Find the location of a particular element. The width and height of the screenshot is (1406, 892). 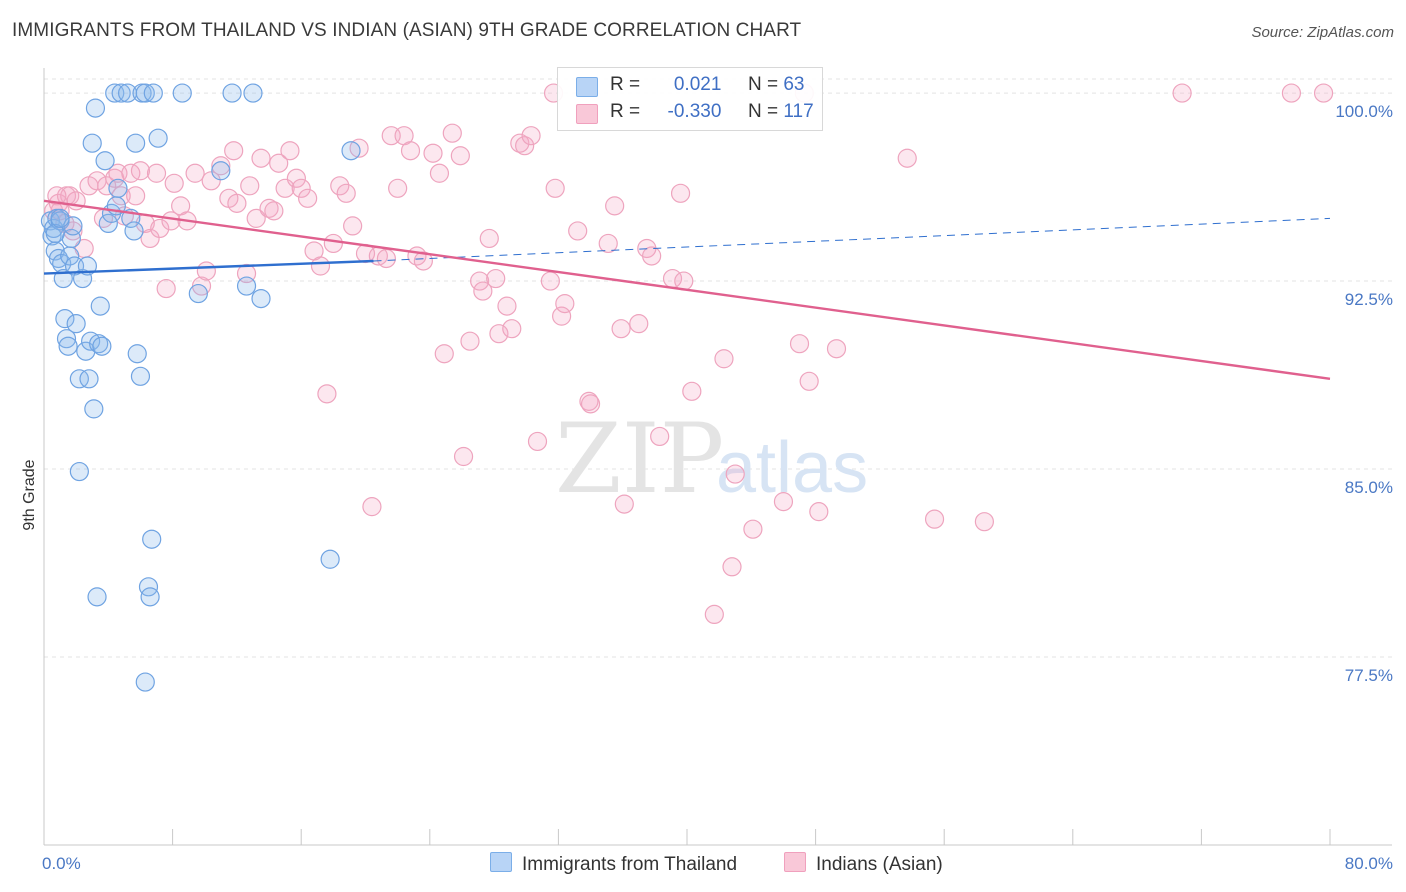

correlation-legend: R = 0.021 N = 63 R = -0.330 N = 117 is located at coordinates (690, 99).